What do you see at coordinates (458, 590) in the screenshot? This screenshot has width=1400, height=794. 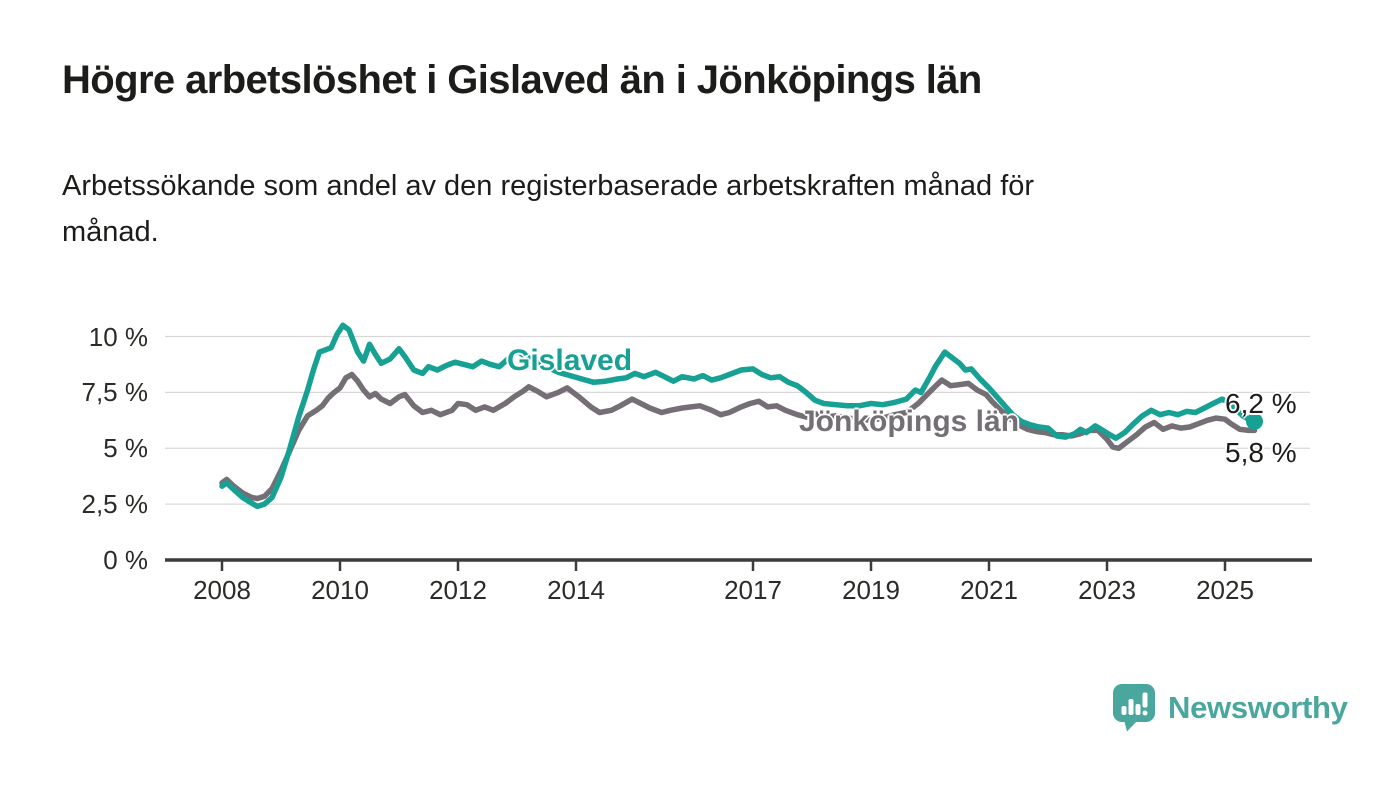 I see `x-axis-tick-label: 2012` at bounding box center [458, 590].